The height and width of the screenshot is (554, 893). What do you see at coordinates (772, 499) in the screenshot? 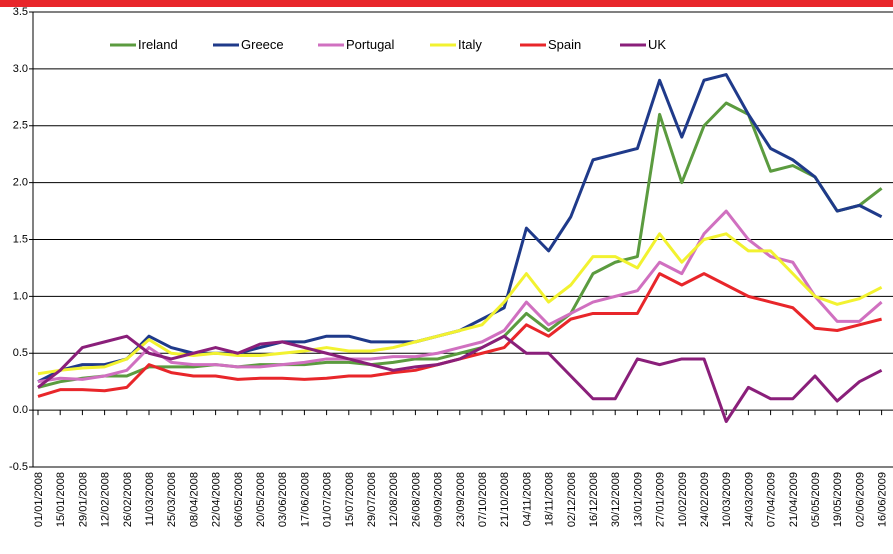
I see `x-tick-label: 07/04/2009` at bounding box center [772, 499].